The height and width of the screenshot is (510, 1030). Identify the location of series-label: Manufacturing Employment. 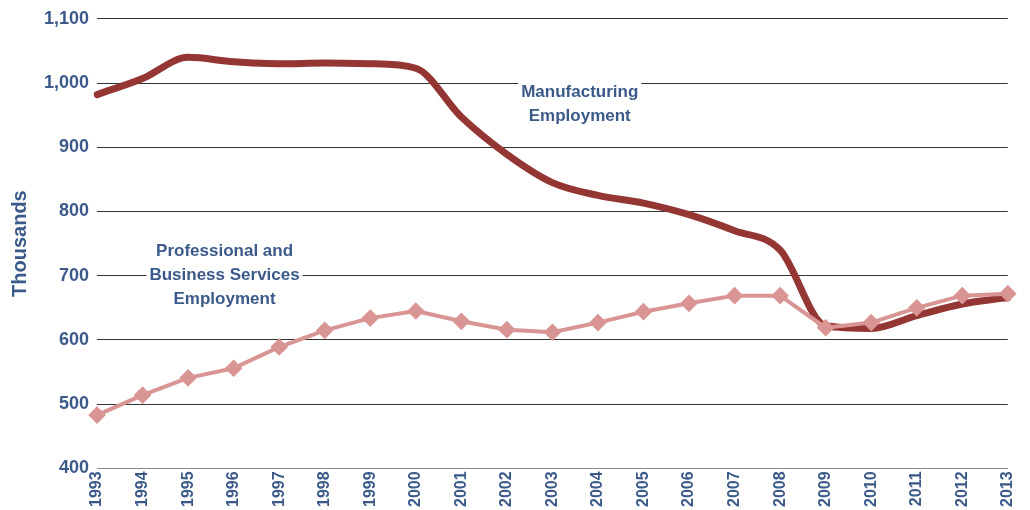
(580, 103).